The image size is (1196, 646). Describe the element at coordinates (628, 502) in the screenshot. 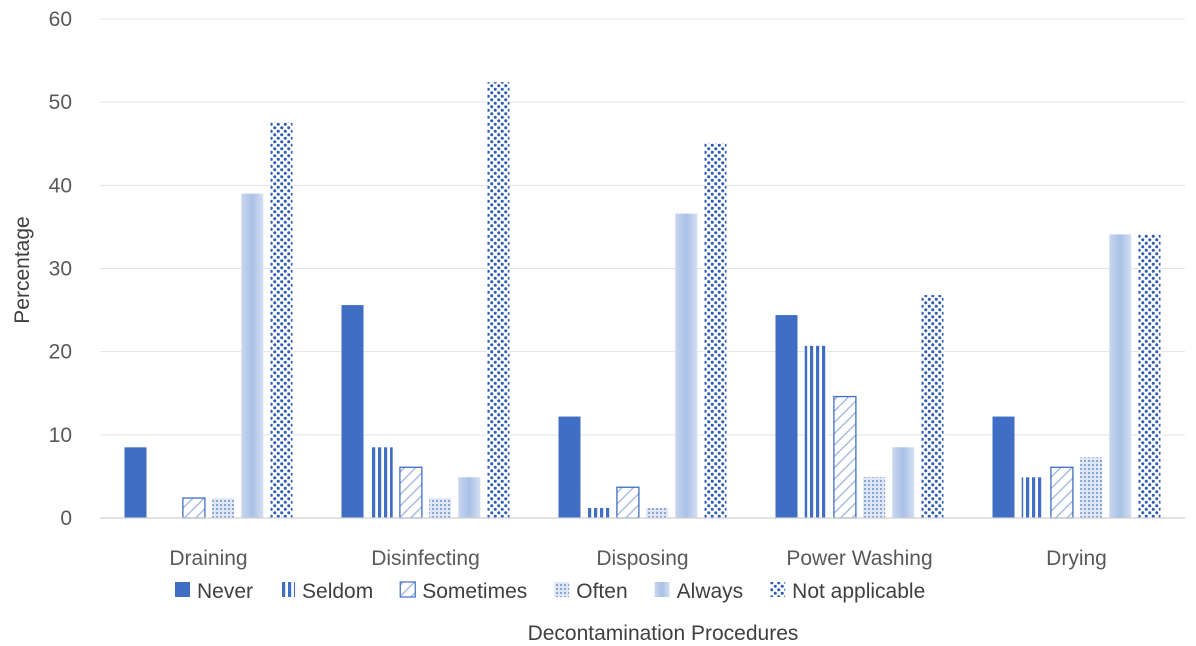

I see `bar-sometimes-disposing` at that location.